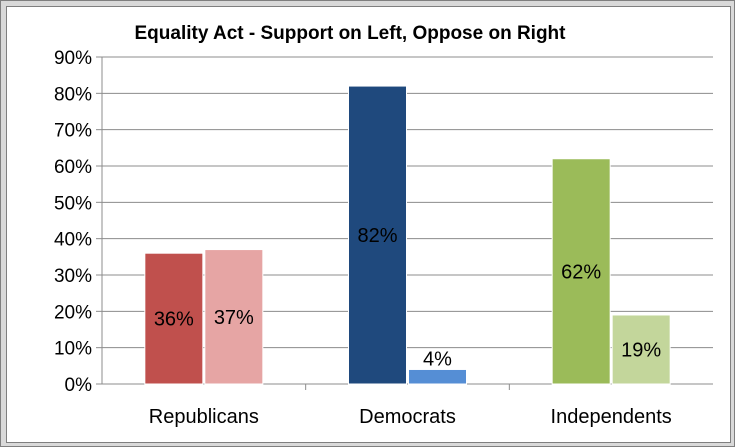 The height and width of the screenshot is (447, 735). Describe the element at coordinates (611, 417) in the screenshot. I see `category-label: Independents` at that location.